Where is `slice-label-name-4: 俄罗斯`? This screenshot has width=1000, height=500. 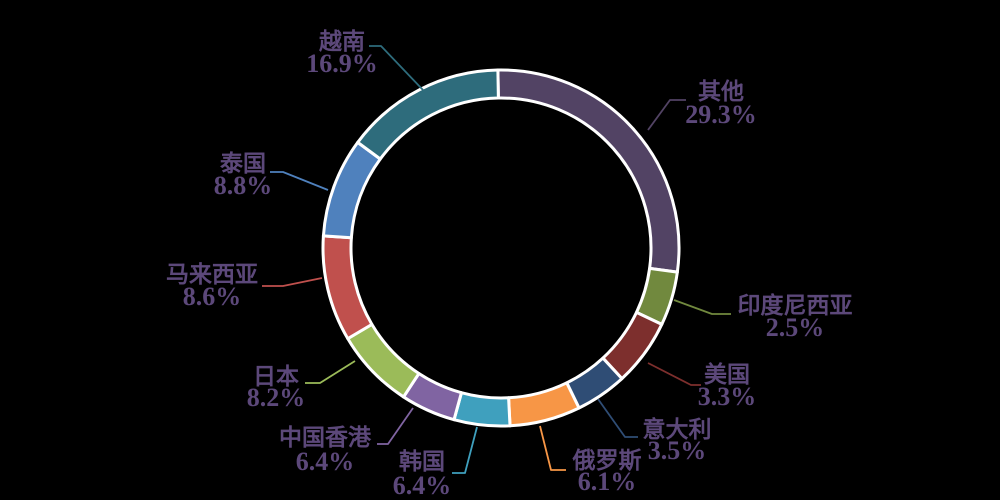 slice-label-name-4: 俄罗斯 is located at coordinates (607, 460).